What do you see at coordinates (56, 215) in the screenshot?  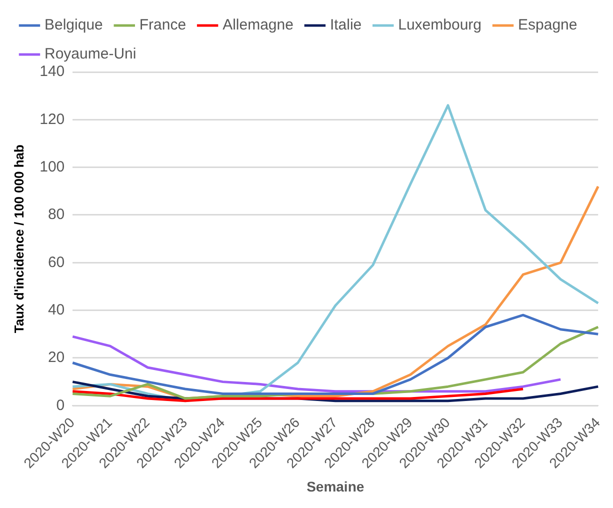 I see `y-tick-label: 80` at bounding box center [56, 215].